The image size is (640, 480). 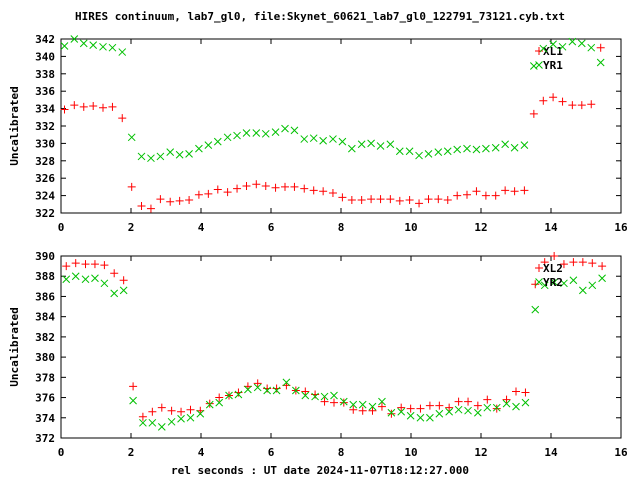 I want to click on x-tick-label: 4, so click(x=201, y=452).